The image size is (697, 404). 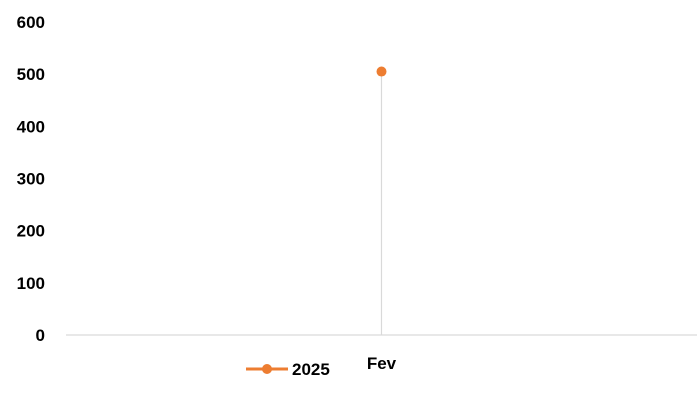 I want to click on x-axis: Fev, so click(x=382, y=363).